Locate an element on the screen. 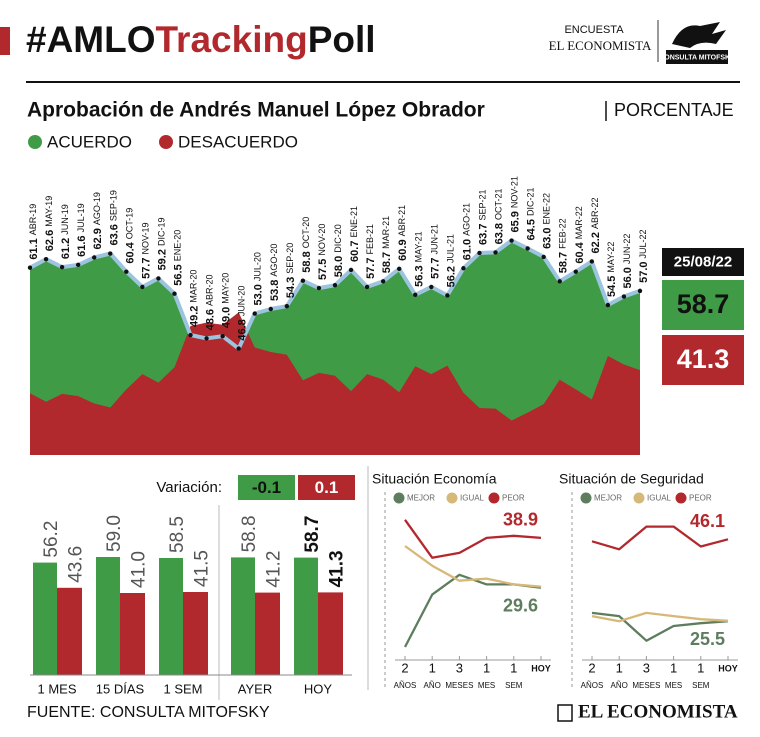 The image size is (760, 737). legend-label: ACUERDO is located at coordinates (89, 141).